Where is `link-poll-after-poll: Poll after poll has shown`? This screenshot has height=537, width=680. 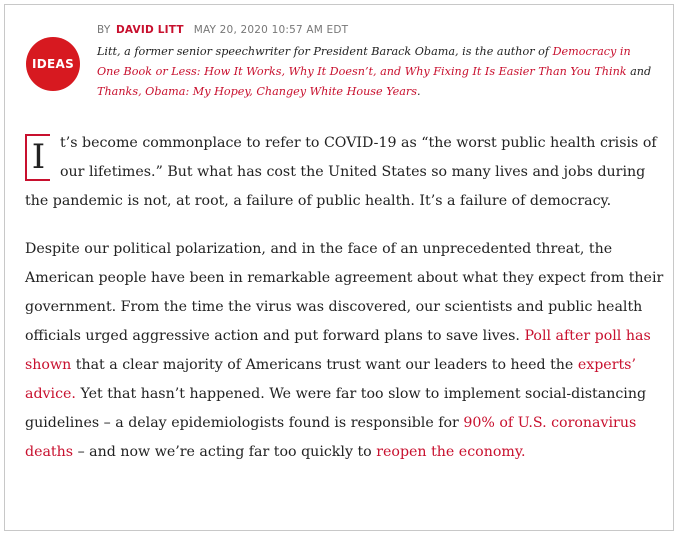
link-poll-after-poll: Poll after poll has shown is located at coordinates (338, 350).